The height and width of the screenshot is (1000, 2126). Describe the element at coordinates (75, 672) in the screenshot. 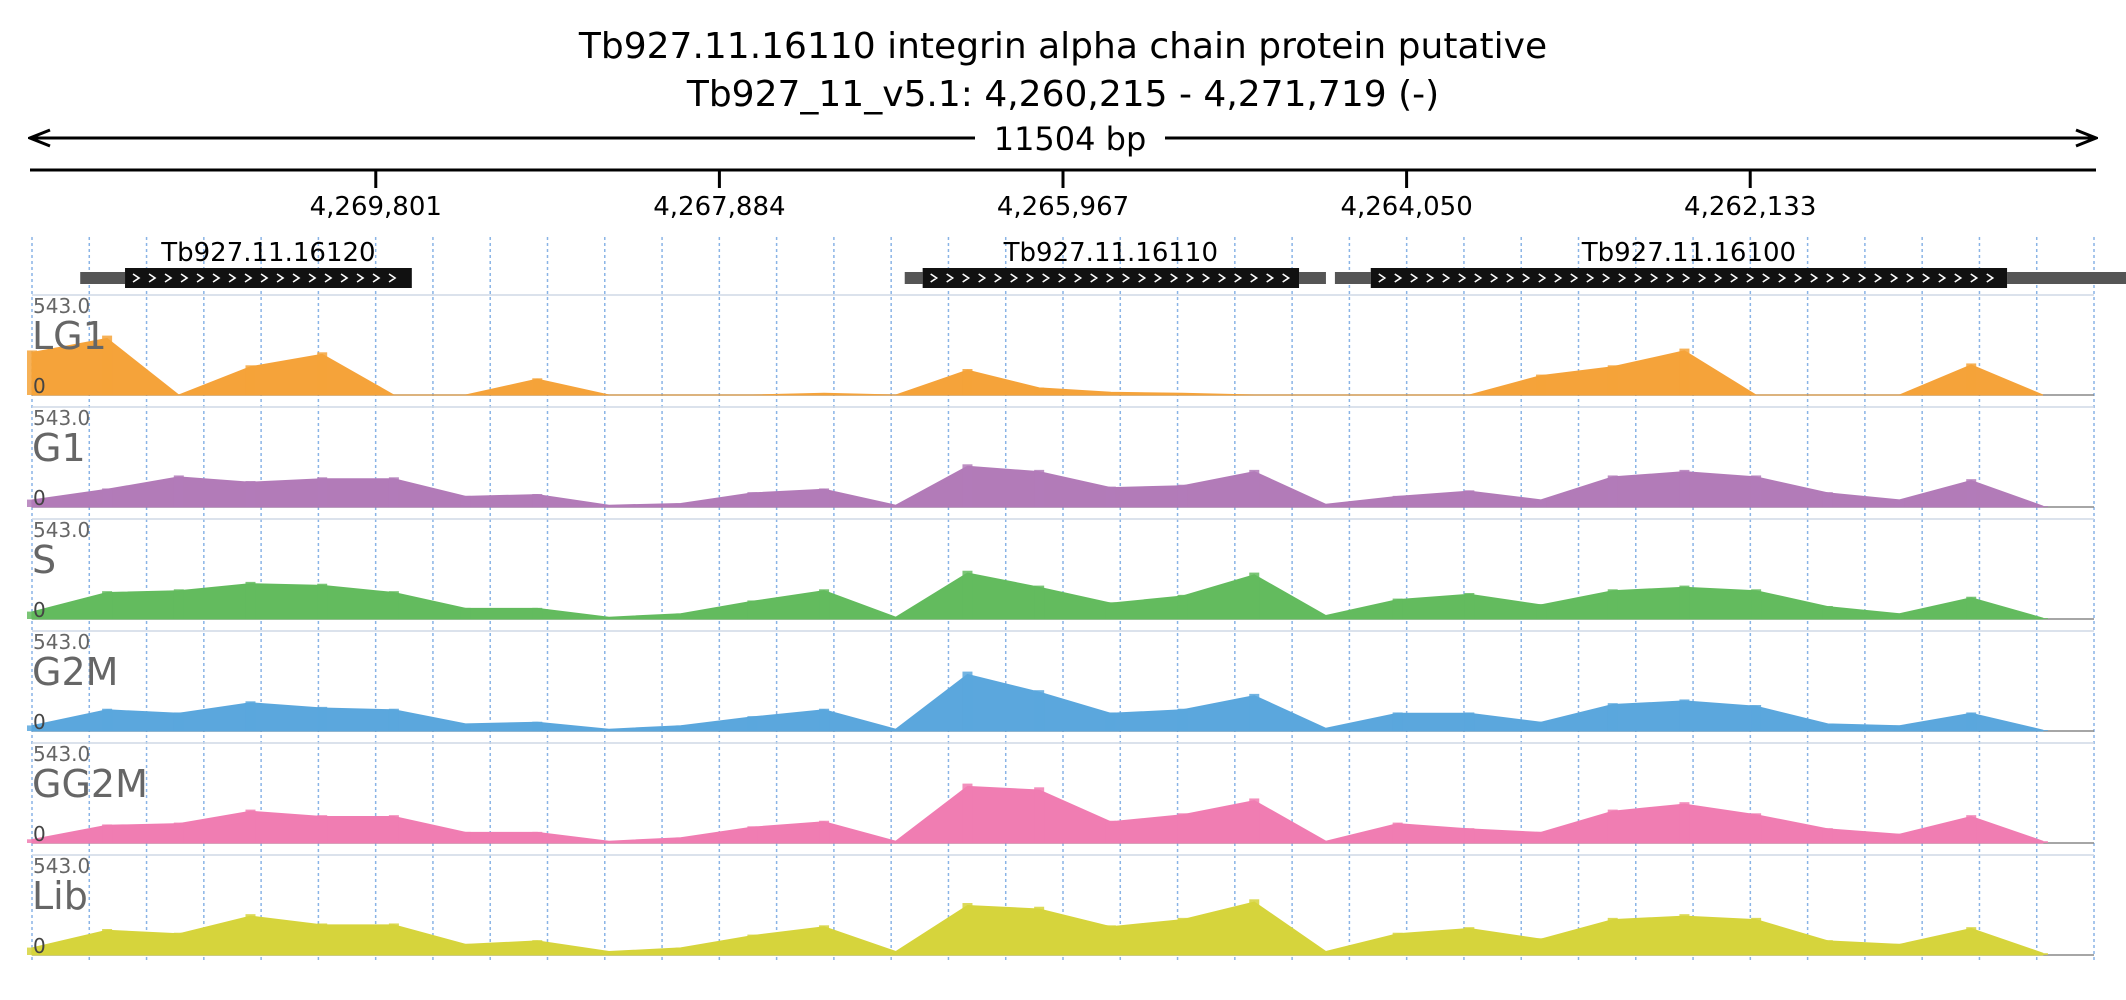

I see `track-name: G2M` at that location.